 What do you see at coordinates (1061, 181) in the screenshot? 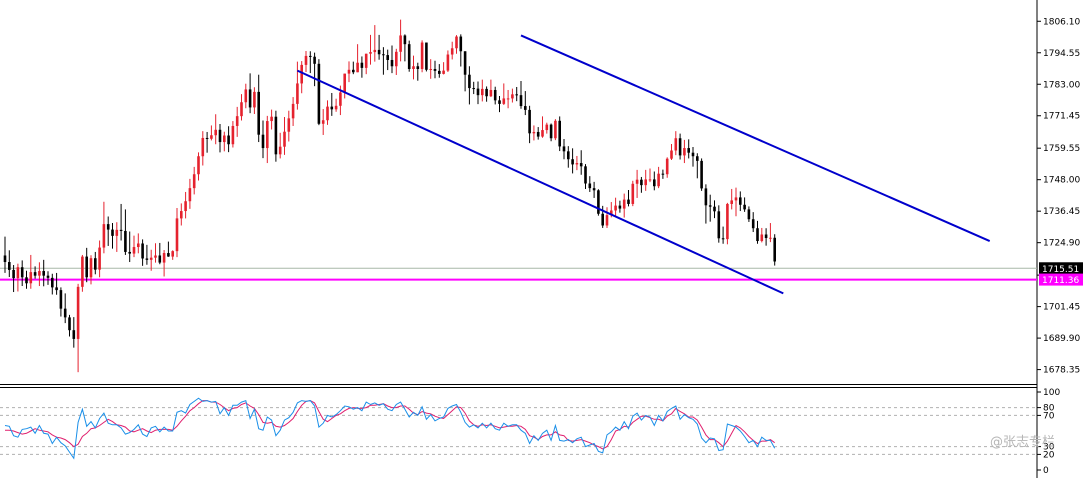
I see `price-tick-label: 1748.00` at bounding box center [1061, 181].